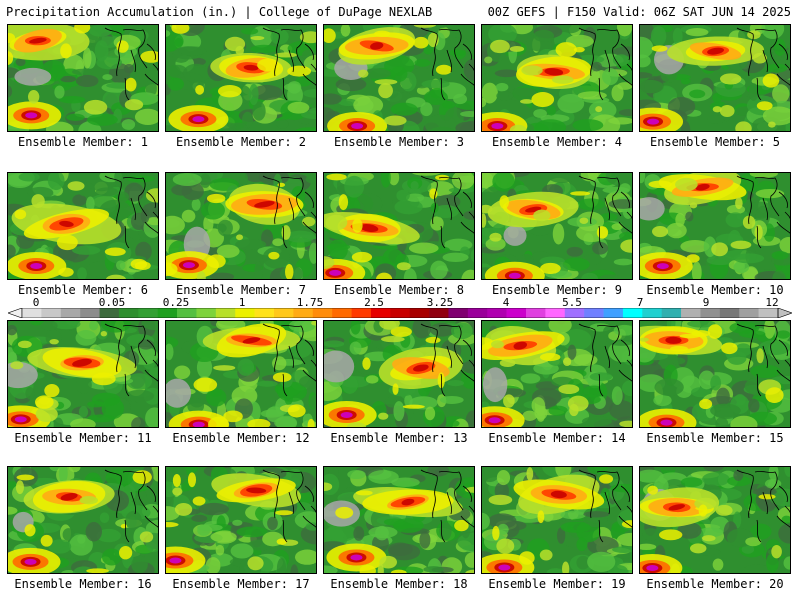 Image resolution: width=800 pixels, height=600 pixels. What do you see at coordinates (310, 302) in the screenshot?
I see `colorbar-tick-label: 1.75` at bounding box center [310, 302].